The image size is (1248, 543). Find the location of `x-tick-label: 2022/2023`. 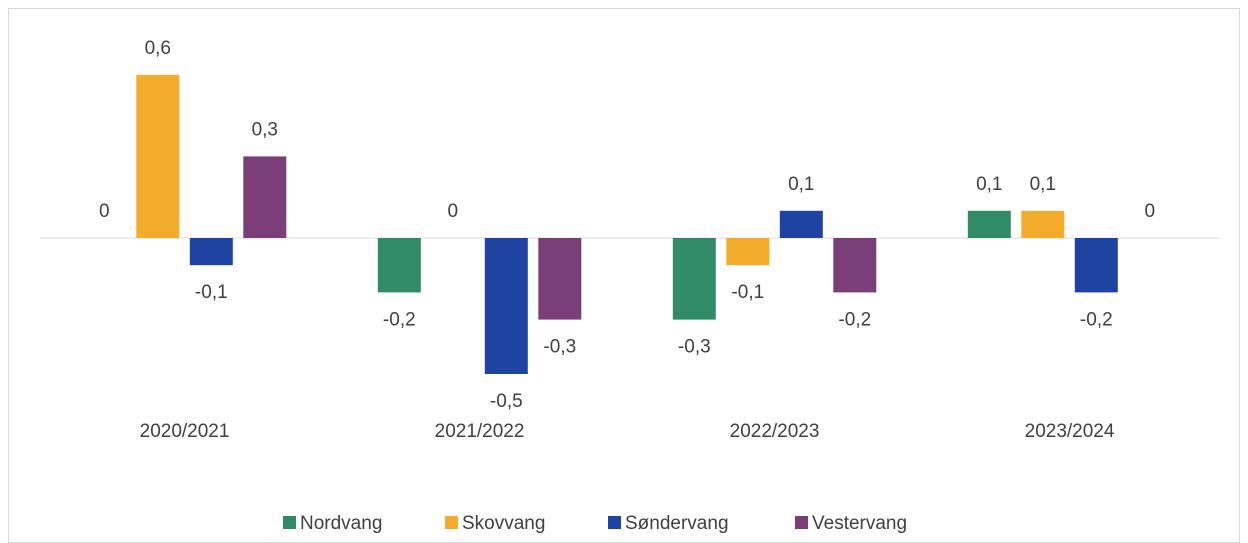

x-tick-label: 2022/2023 is located at coordinates (775, 431).